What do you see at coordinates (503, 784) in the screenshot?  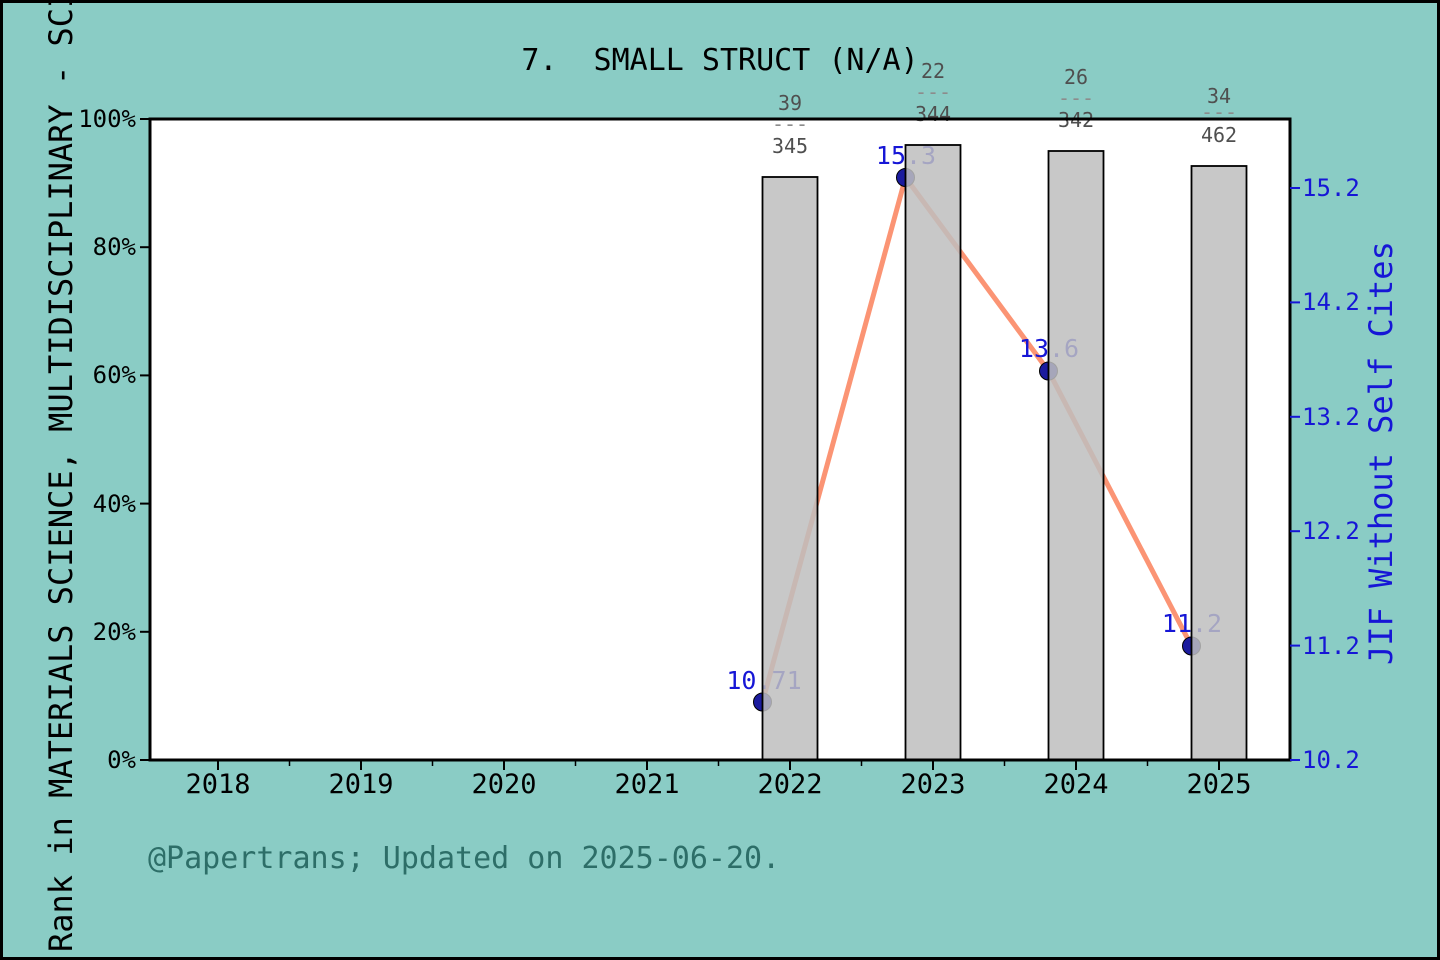 I see `x-tick-label: 2020` at bounding box center [503, 784].